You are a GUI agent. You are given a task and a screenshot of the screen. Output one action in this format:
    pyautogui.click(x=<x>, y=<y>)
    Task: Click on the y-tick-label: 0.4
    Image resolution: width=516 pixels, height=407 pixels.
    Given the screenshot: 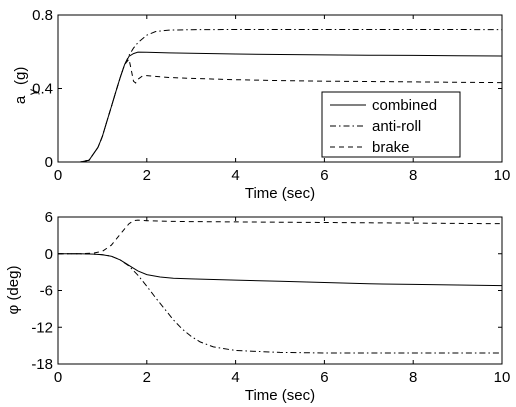 What is the action you would take?
    pyautogui.click(x=42, y=89)
    